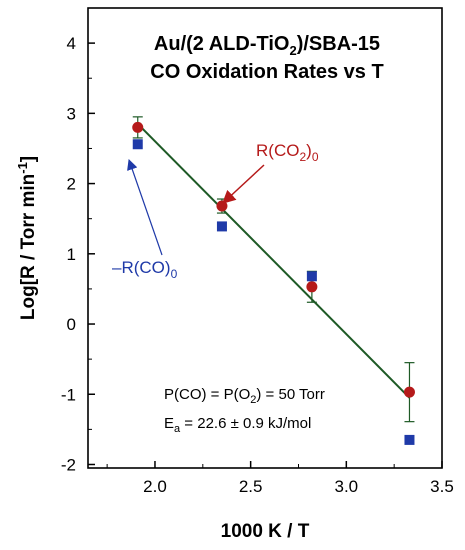  Describe the element at coordinates (347, 486) in the screenshot. I see `x-tick-label: 3.0` at that location.